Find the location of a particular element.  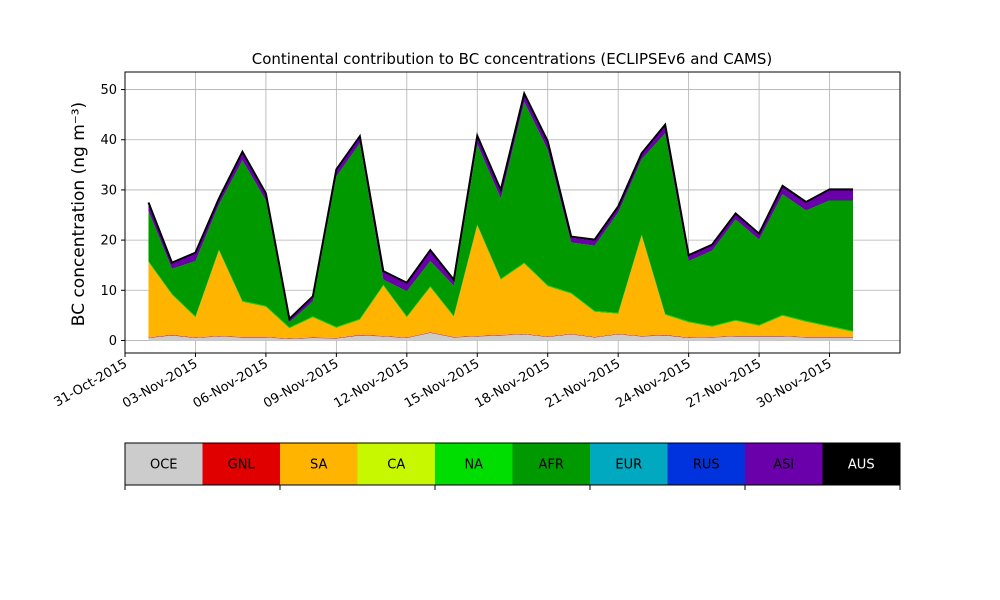

colorbar-swatch-afr is located at coordinates (551, 464).